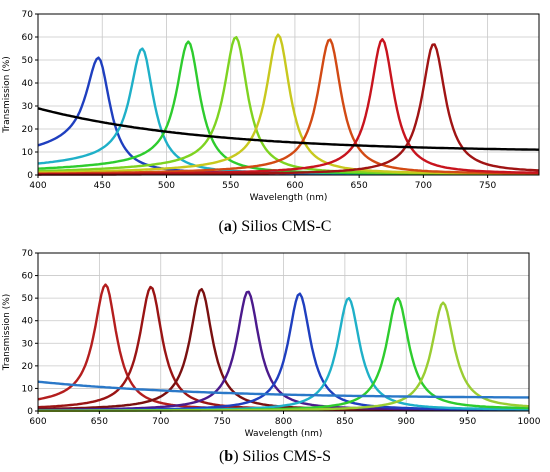 The width and height of the screenshot is (550, 472). What do you see at coordinates (406, 422) in the screenshot?
I see `x-tick-label: 900` at bounding box center [406, 422].